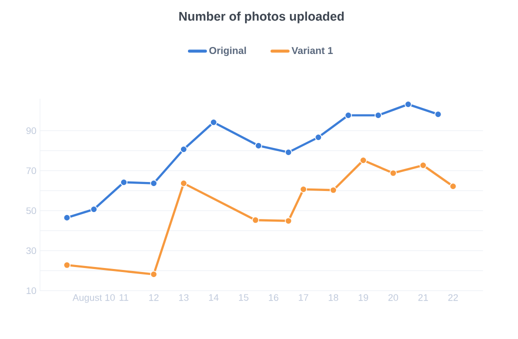  Describe the element at coordinates (273, 297) in the screenshot. I see `x-tick-label: 16` at that location.